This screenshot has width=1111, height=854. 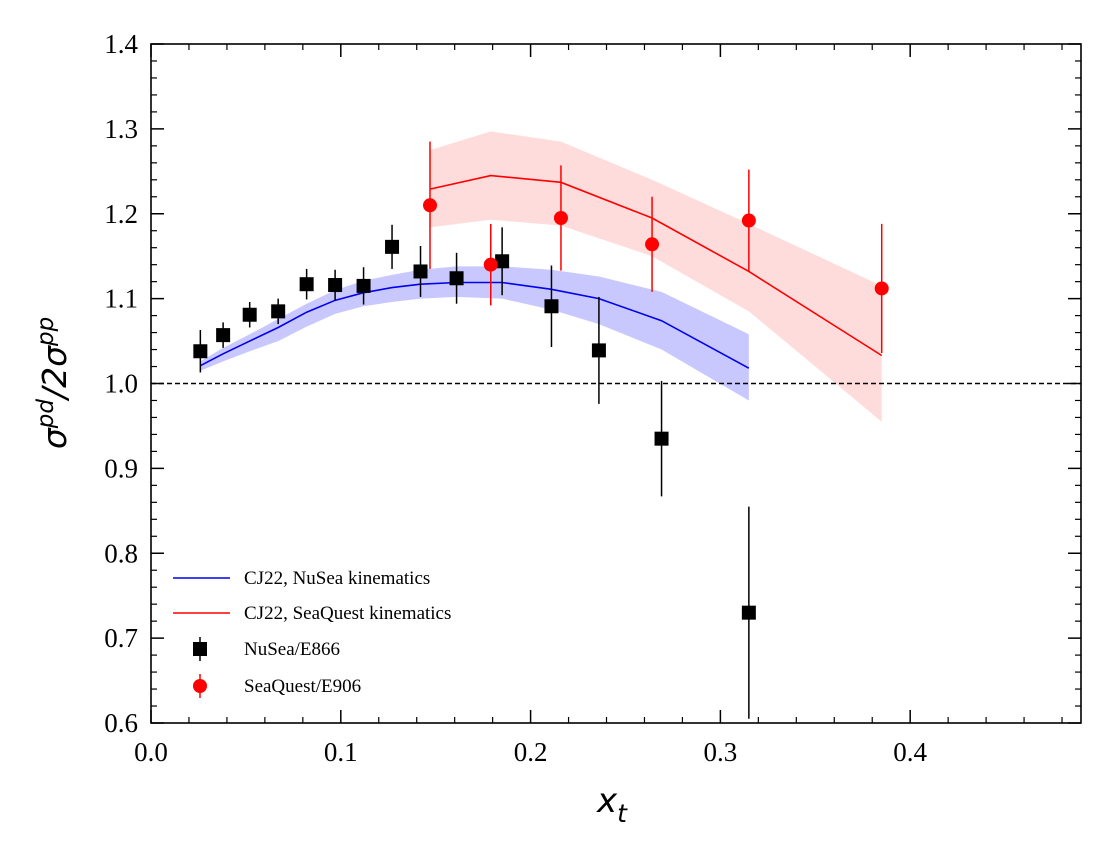 What do you see at coordinates (910, 752) in the screenshot?
I see `x-tick-label: 0.4` at bounding box center [910, 752].